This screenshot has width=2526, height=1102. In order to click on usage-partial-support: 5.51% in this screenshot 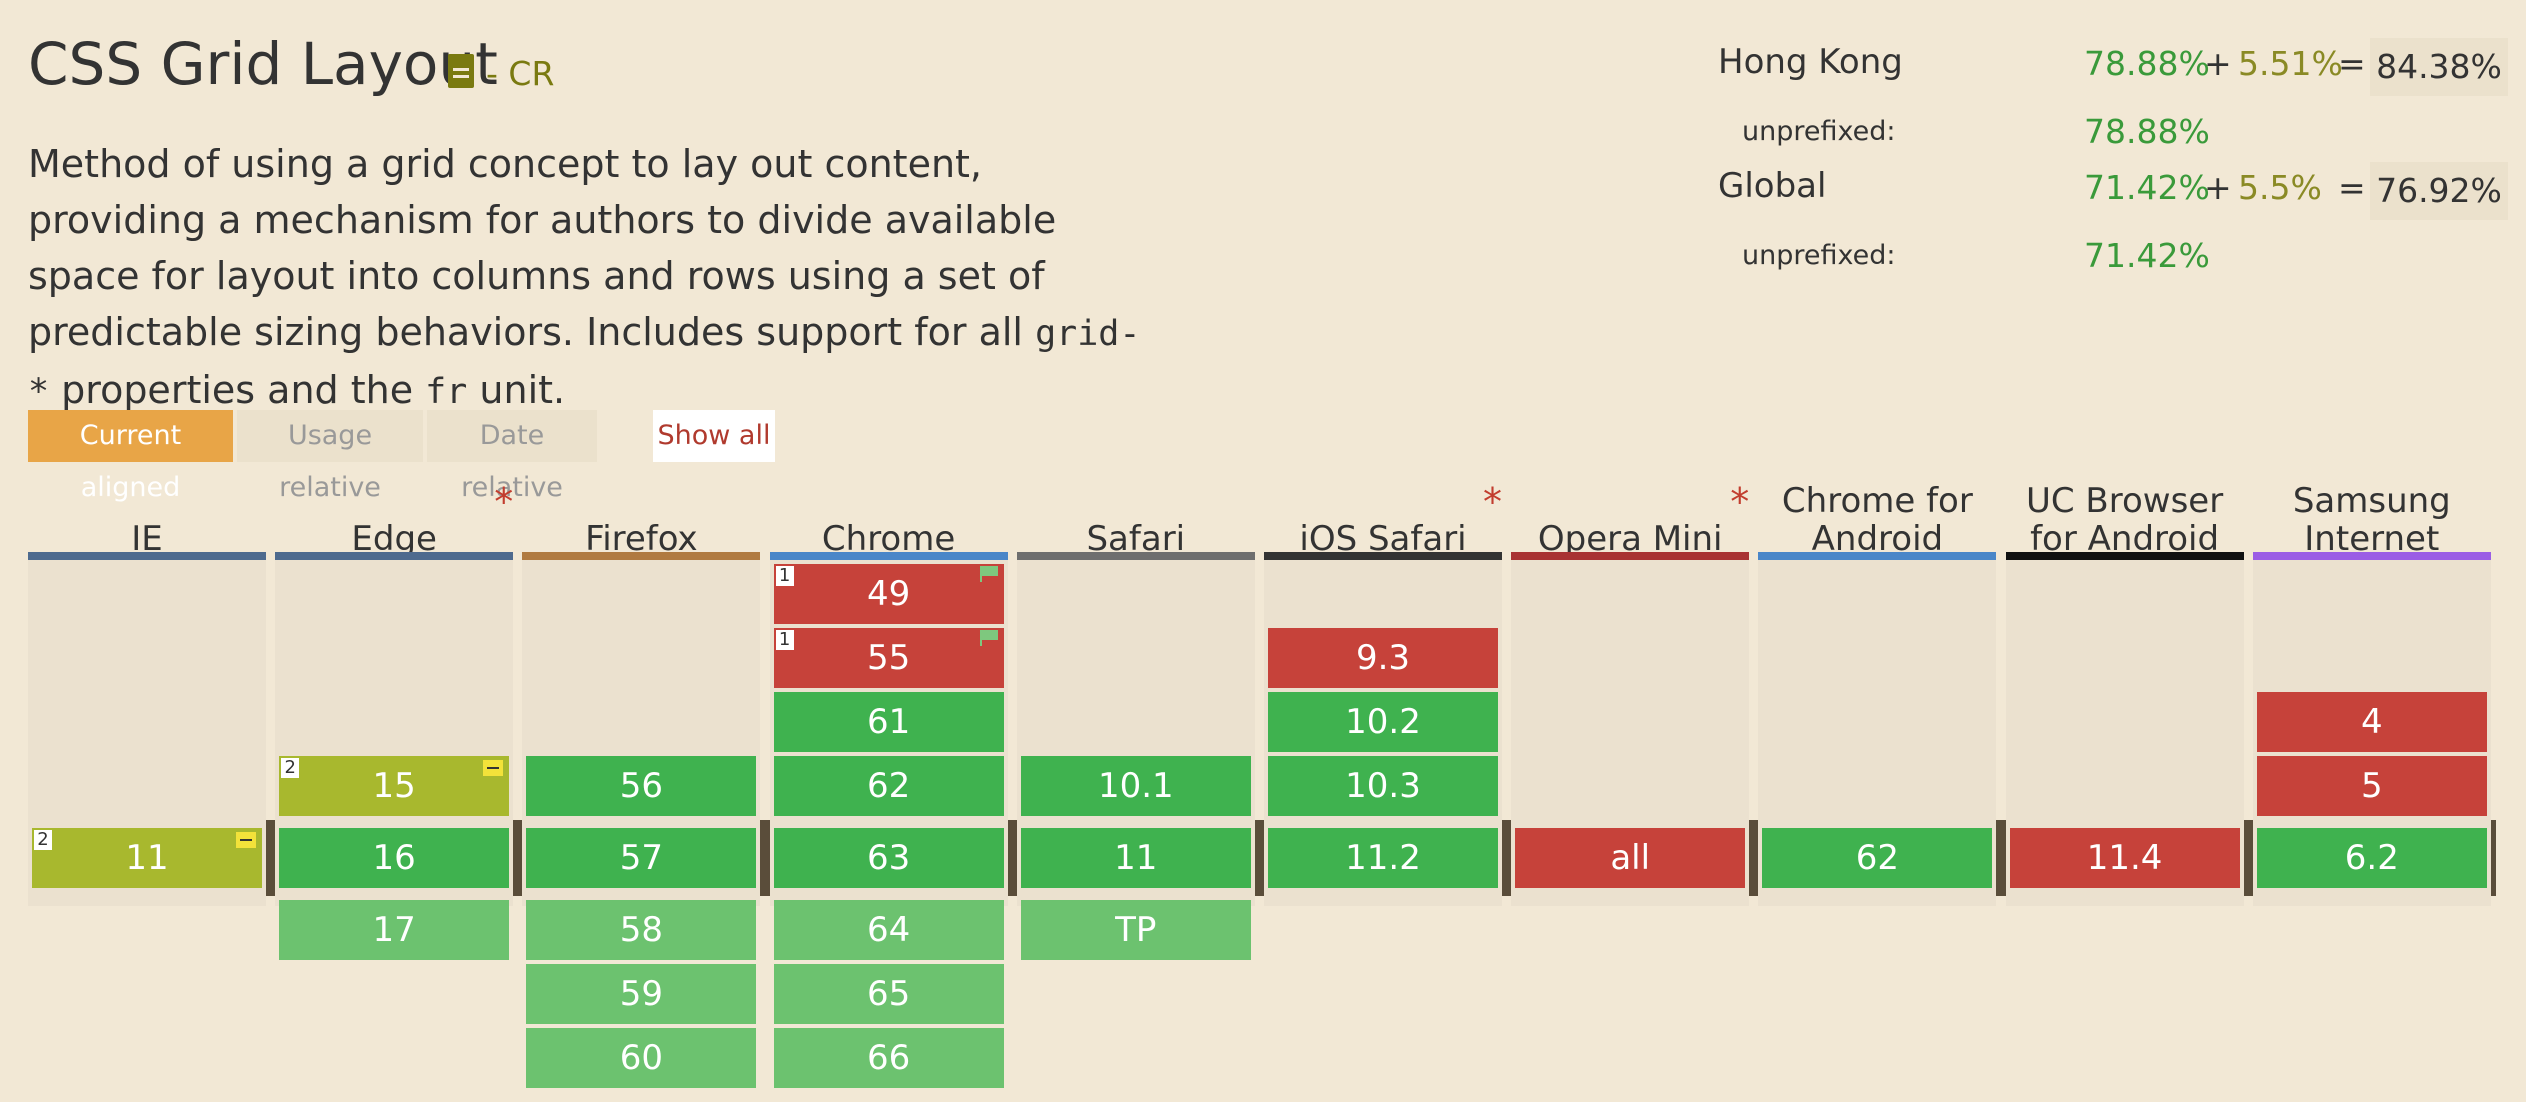, I will do `click(2290, 63)`.